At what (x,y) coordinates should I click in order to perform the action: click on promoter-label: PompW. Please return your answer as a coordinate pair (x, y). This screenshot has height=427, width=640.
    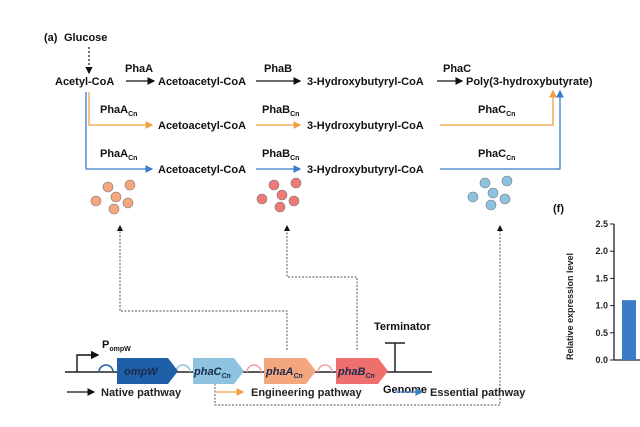
    Looking at the image, I should click on (116, 346).